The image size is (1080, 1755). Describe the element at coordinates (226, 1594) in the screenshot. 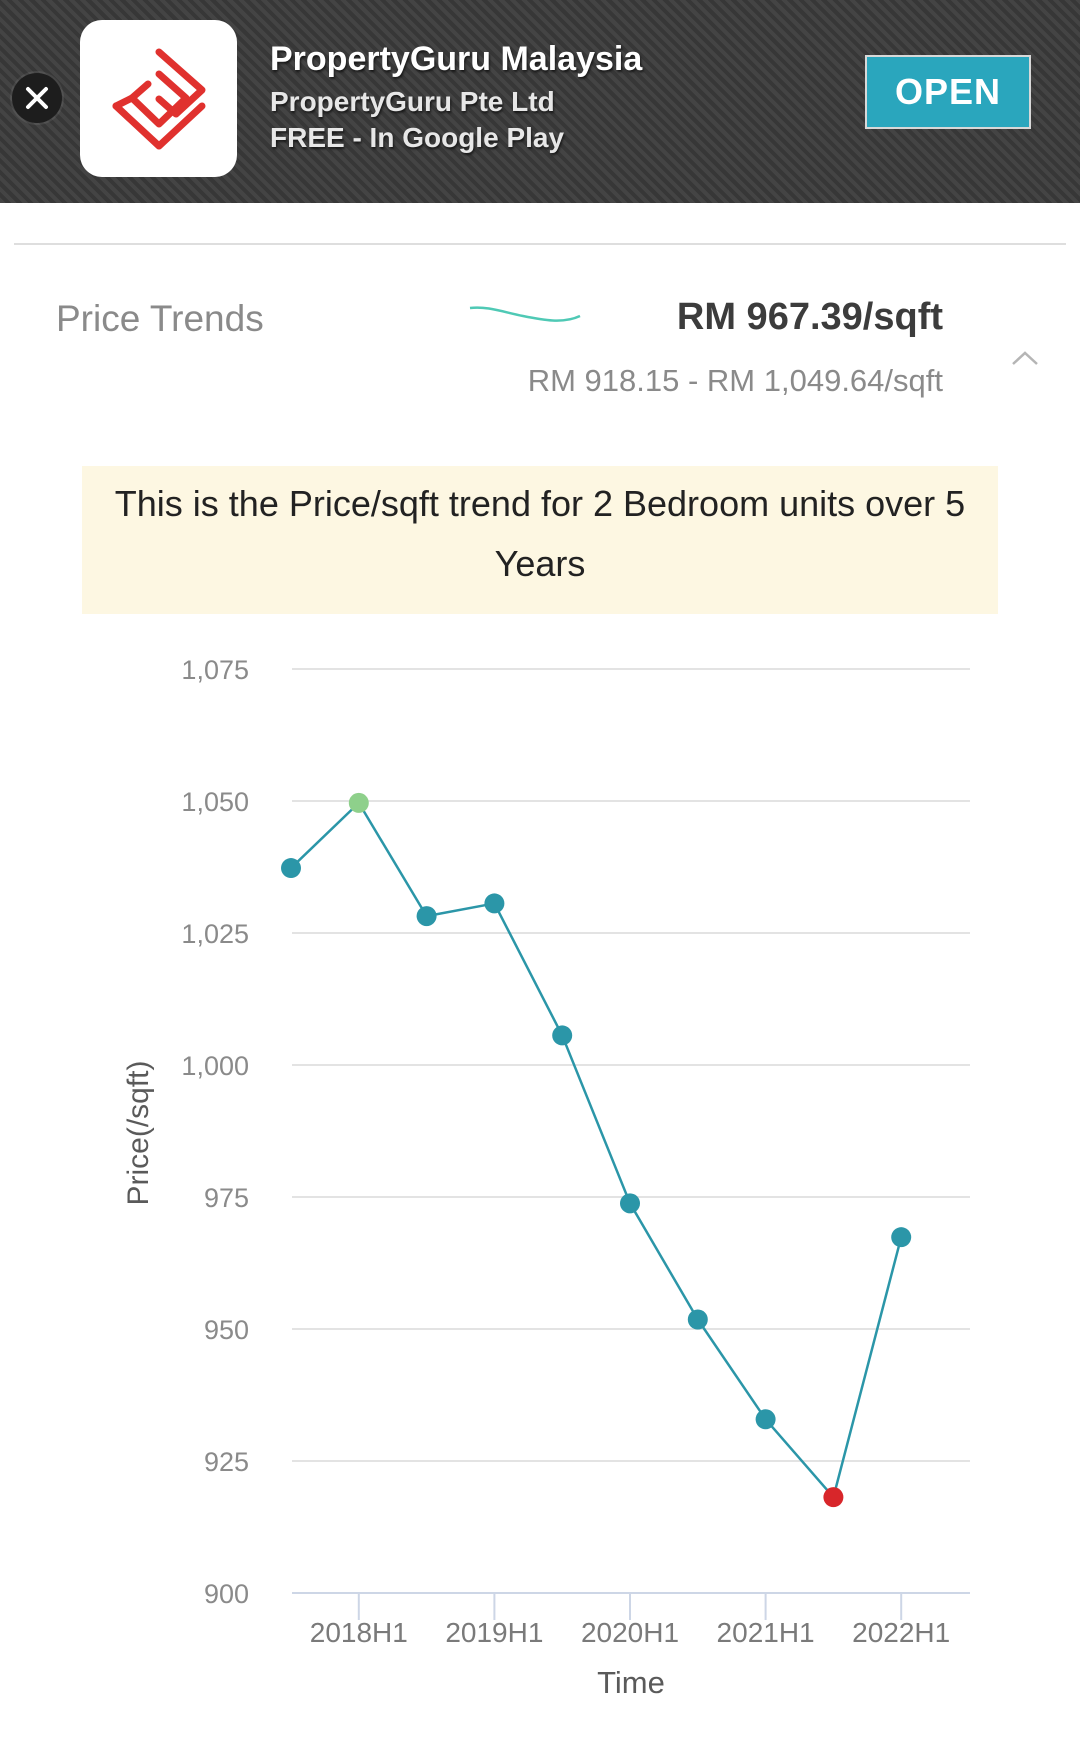

I see `y-tick-label: 900` at that location.